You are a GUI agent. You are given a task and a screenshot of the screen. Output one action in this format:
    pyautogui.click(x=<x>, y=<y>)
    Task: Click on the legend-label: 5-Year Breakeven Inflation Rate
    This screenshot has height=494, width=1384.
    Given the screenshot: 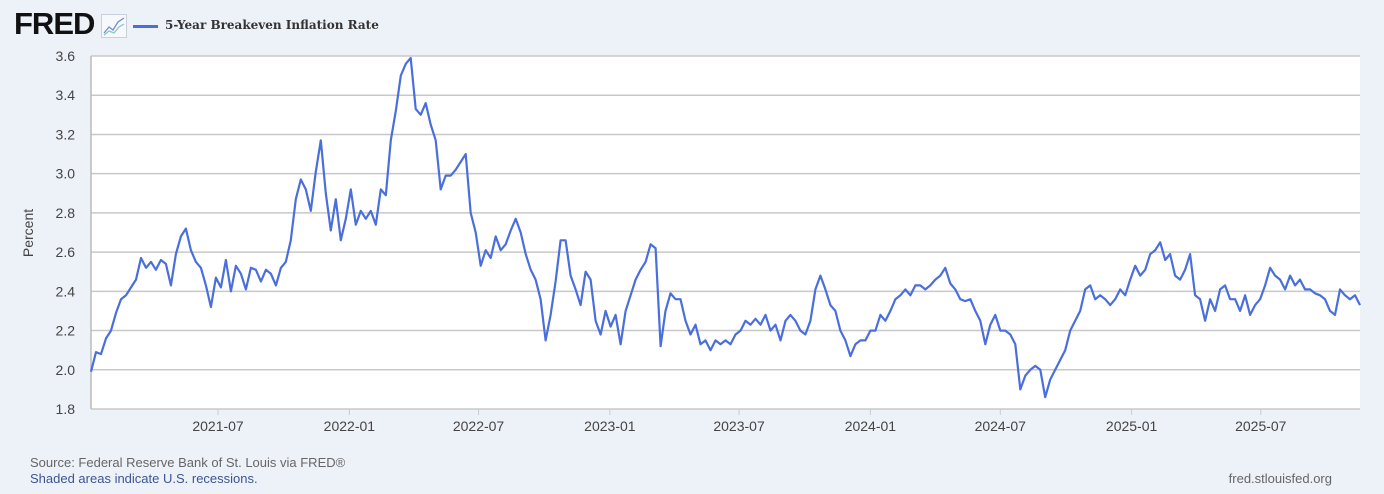 What is the action you would take?
    pyautogui.click(x=272, y=25)
    